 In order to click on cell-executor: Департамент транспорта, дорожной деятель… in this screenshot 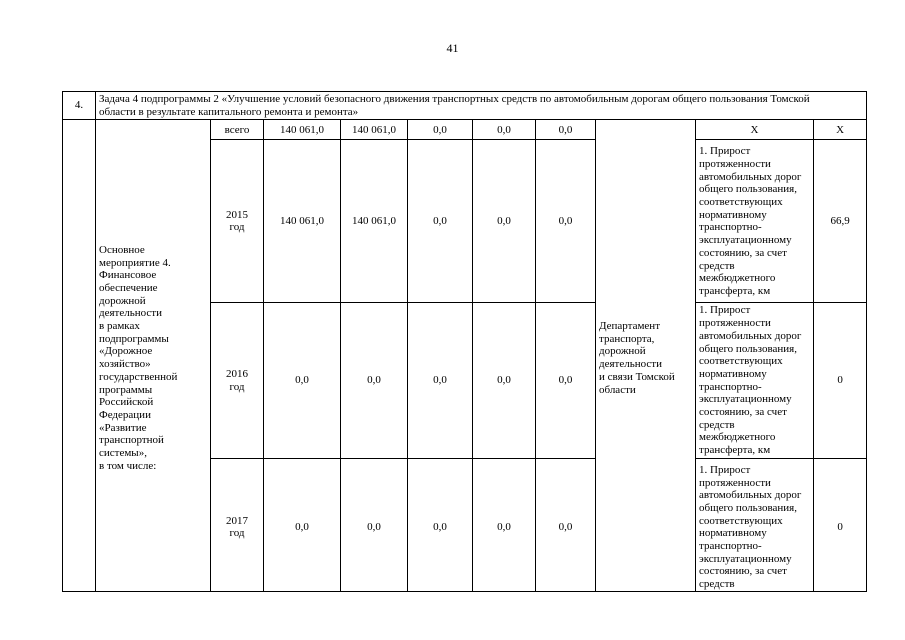, I will do `click(645, 355)`.